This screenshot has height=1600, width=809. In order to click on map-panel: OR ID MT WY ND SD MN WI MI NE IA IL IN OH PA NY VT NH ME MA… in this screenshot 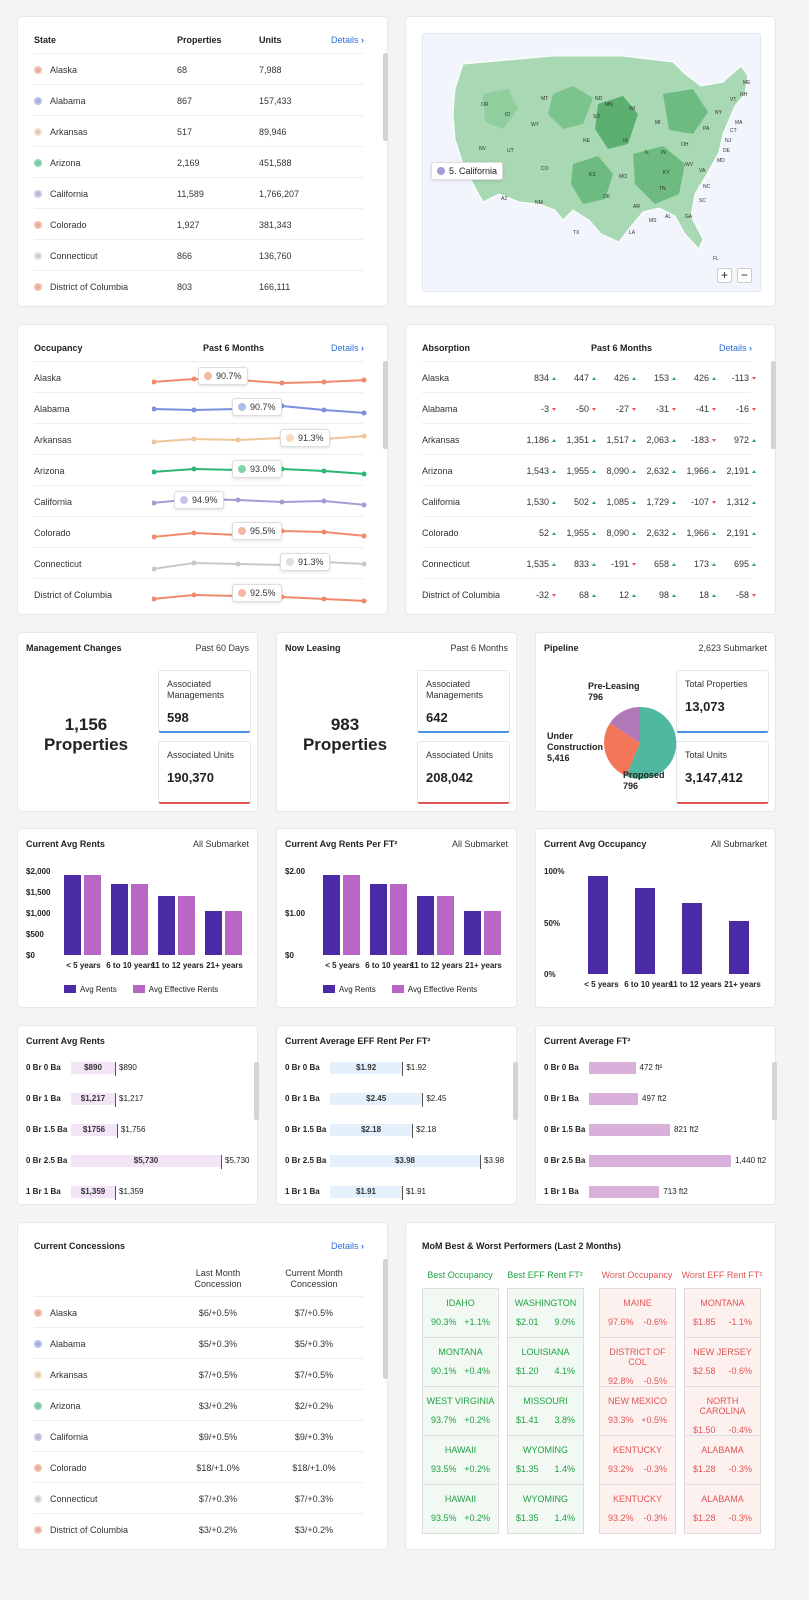, I will do `click(591, 162)`.